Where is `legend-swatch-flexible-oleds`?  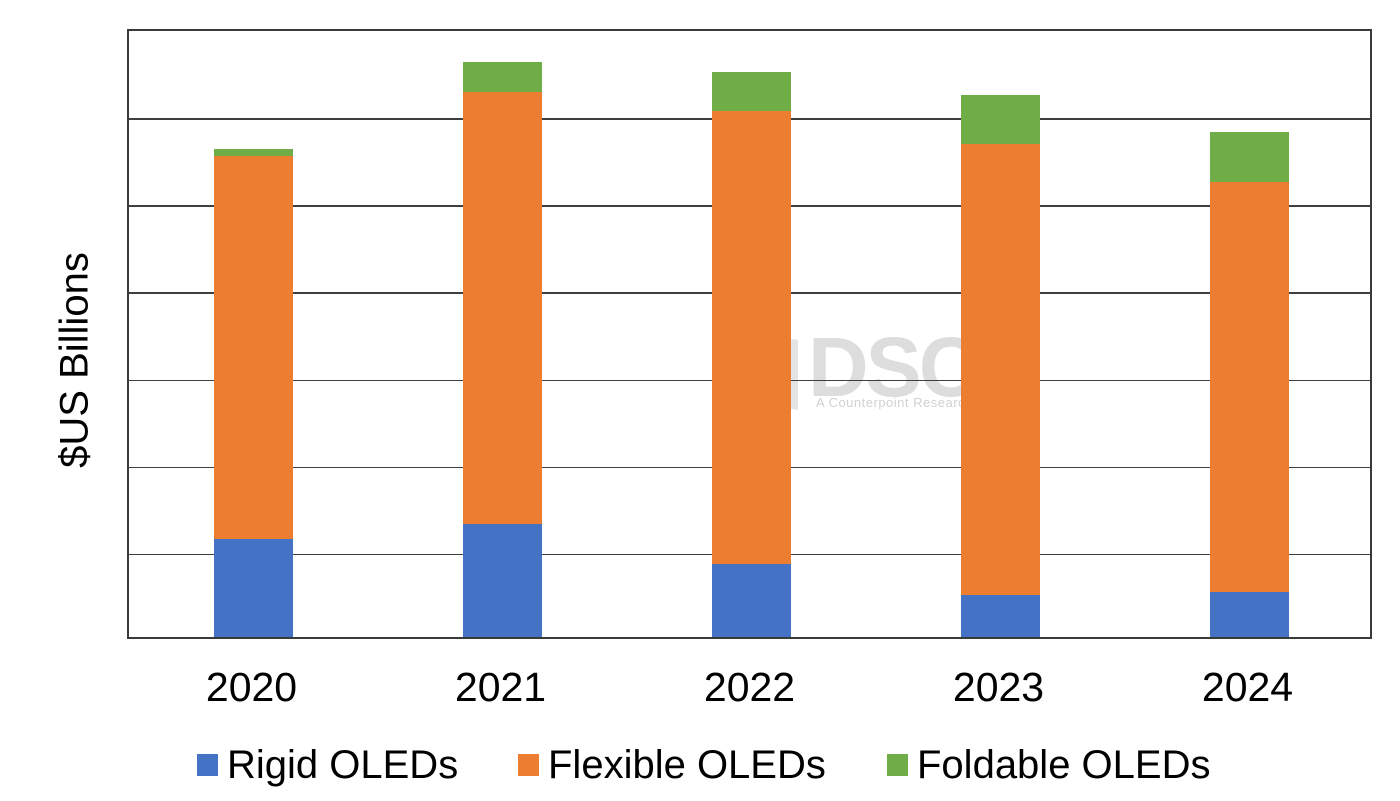
legend-swatch-flexible-oleds is located at coordinates (528, 765).